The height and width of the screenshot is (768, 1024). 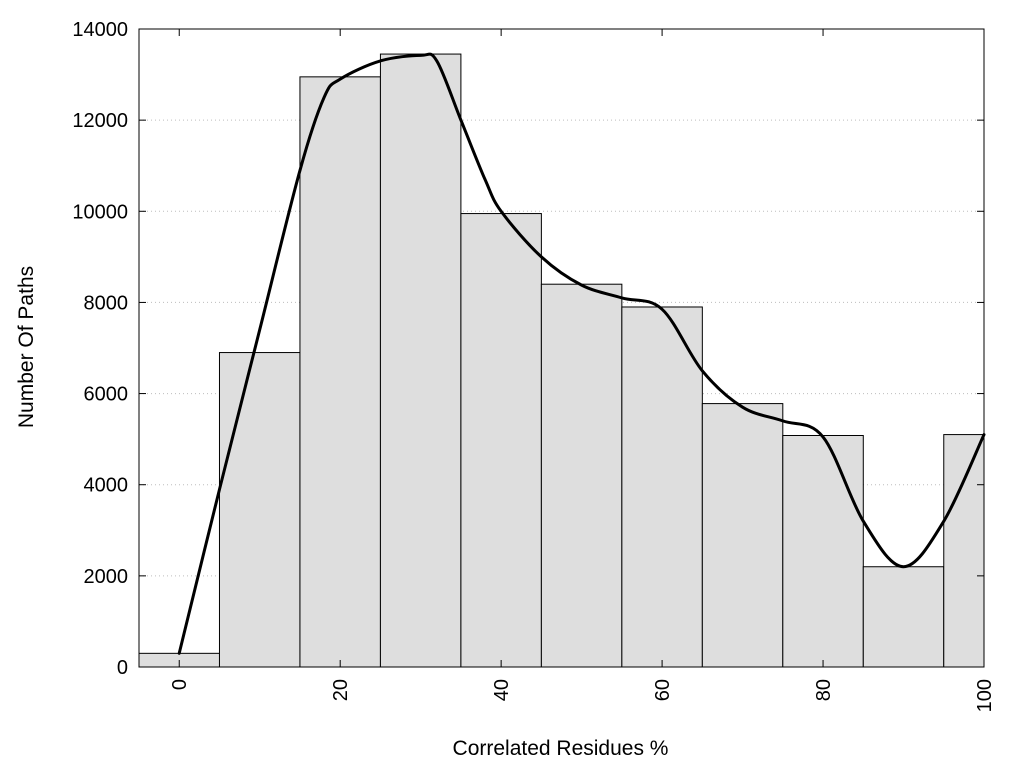 I want to click on y-tick-label: 12000, so click(x=100, y=121).